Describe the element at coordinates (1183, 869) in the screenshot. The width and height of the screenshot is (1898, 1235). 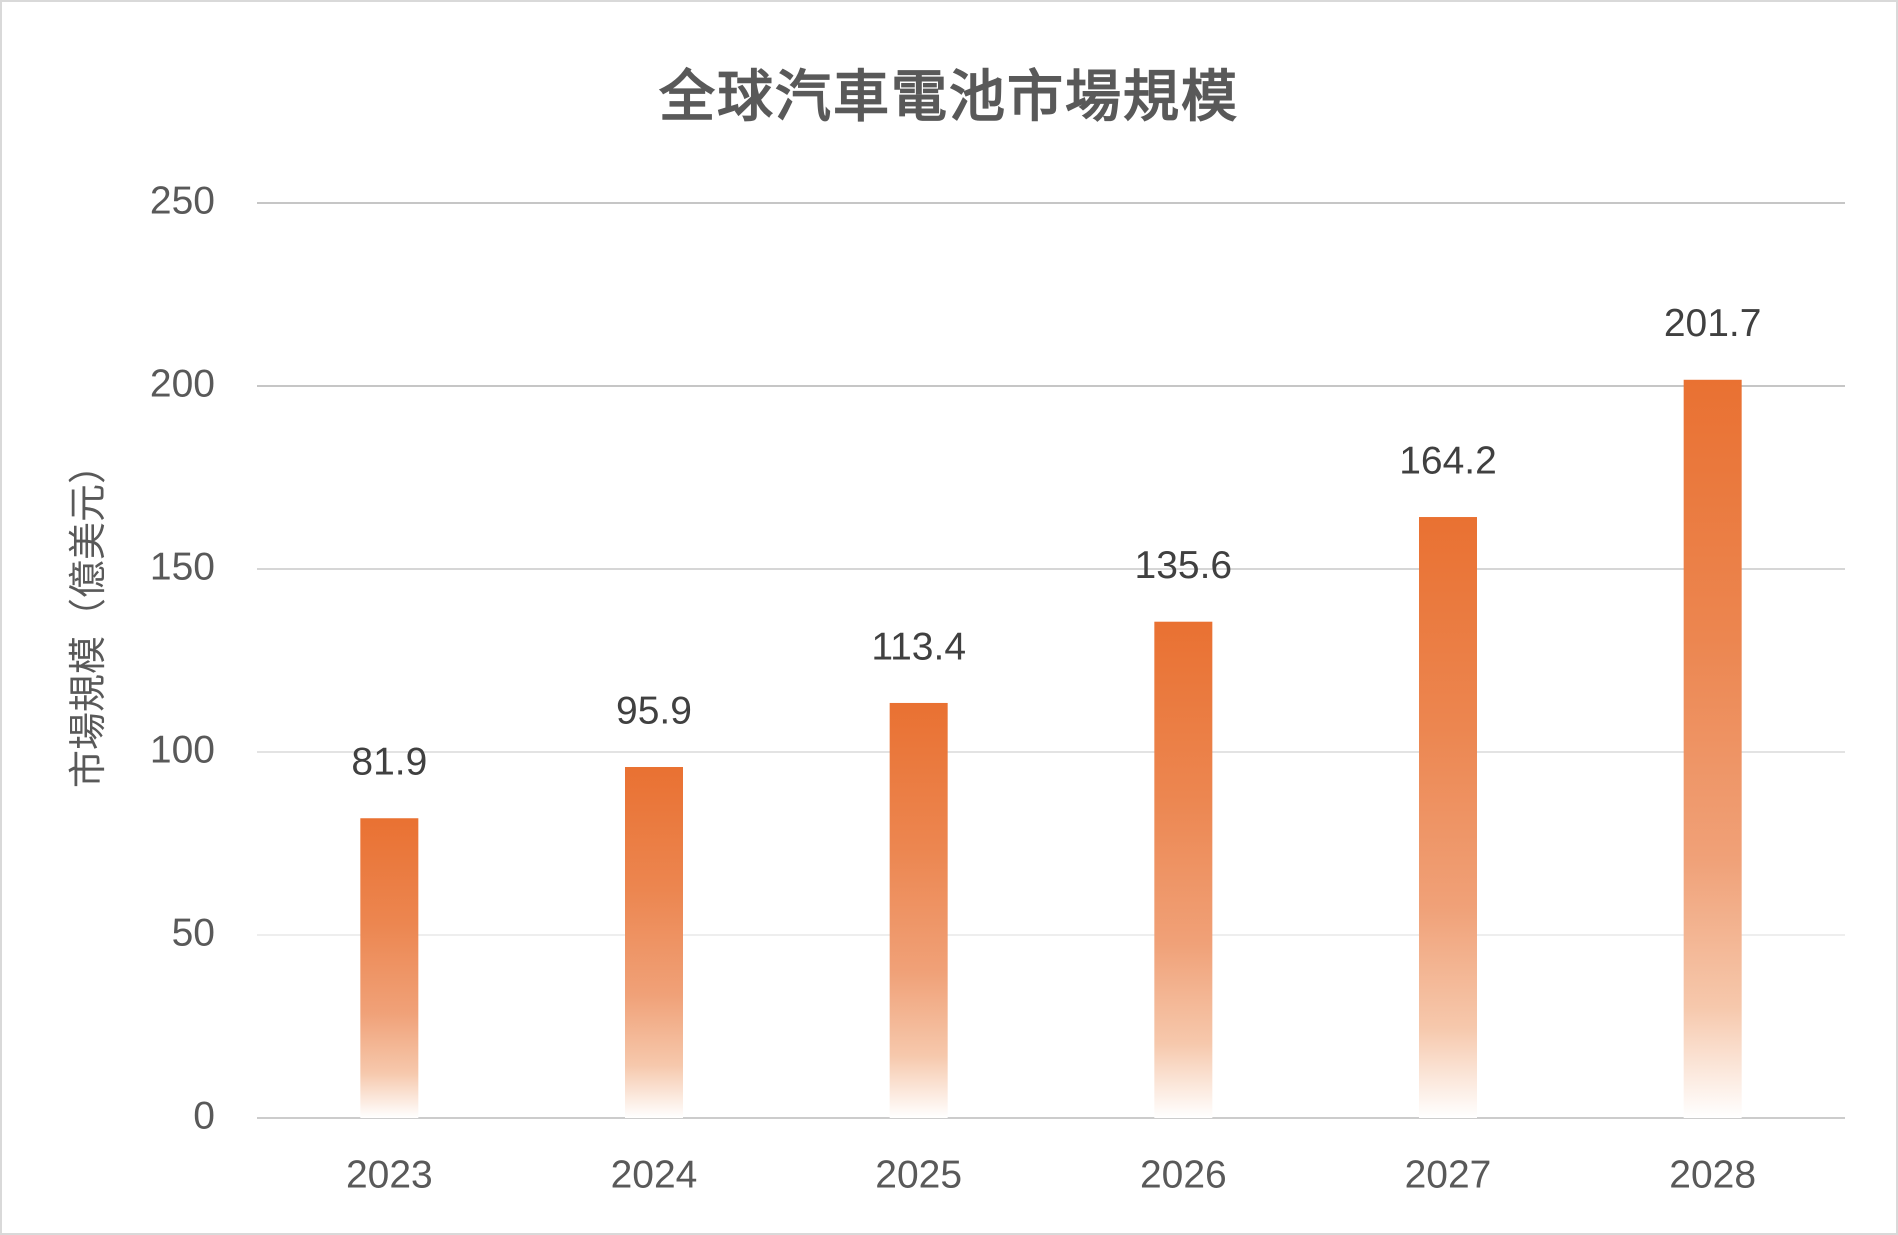
I see `bar-2026` at that location.